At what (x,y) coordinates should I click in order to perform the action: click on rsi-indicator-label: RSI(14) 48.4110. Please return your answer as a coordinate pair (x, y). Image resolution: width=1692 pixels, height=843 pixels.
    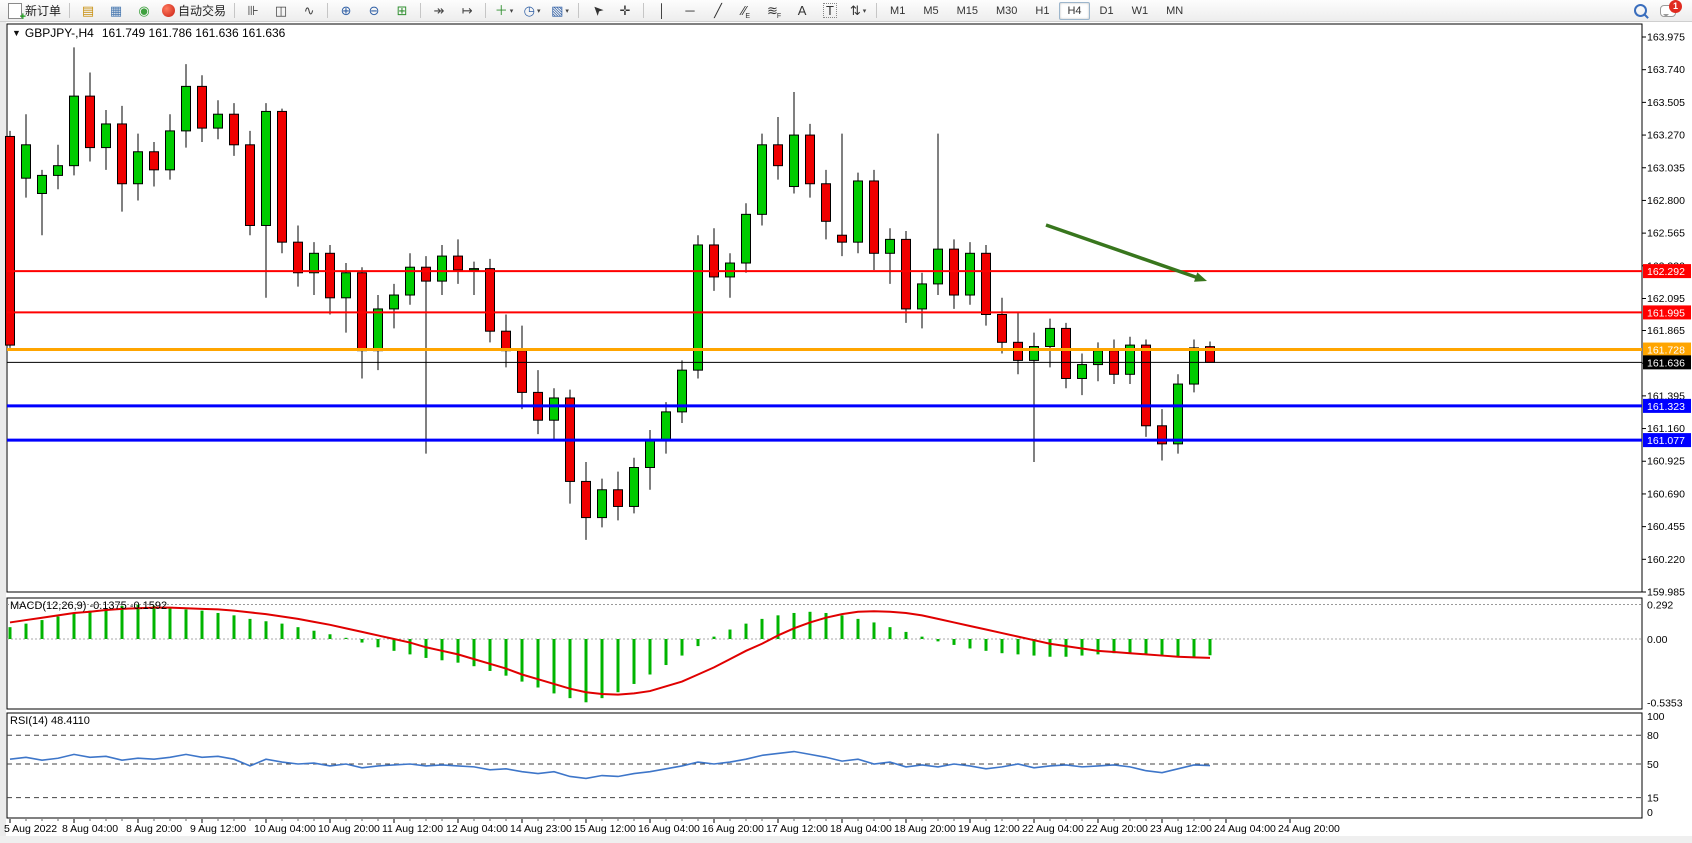
    Looking at the image, I should click on (50, 721).